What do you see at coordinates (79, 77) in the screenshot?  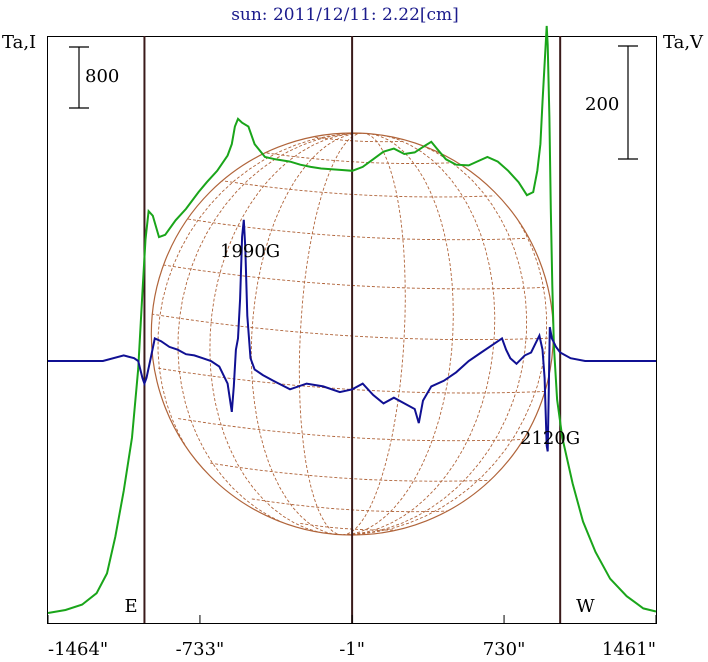 I see `left-scale-bar` at bounding box center [79, 77].